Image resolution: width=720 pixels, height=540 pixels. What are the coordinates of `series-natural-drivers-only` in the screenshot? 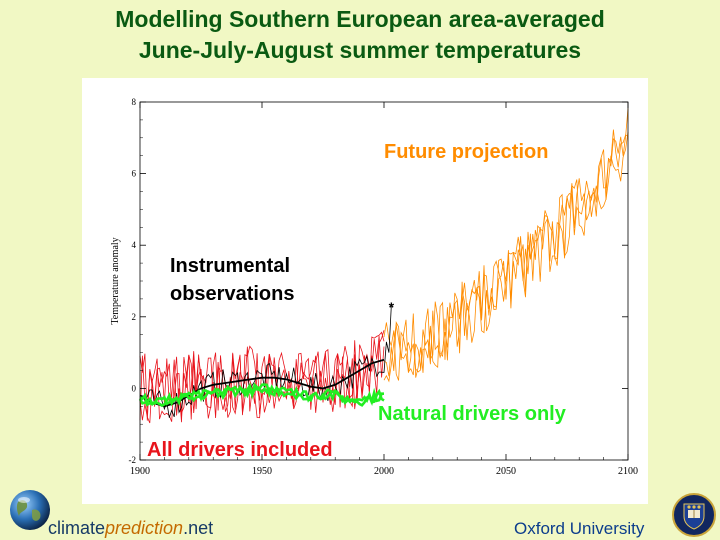 It's located at (261, 395).